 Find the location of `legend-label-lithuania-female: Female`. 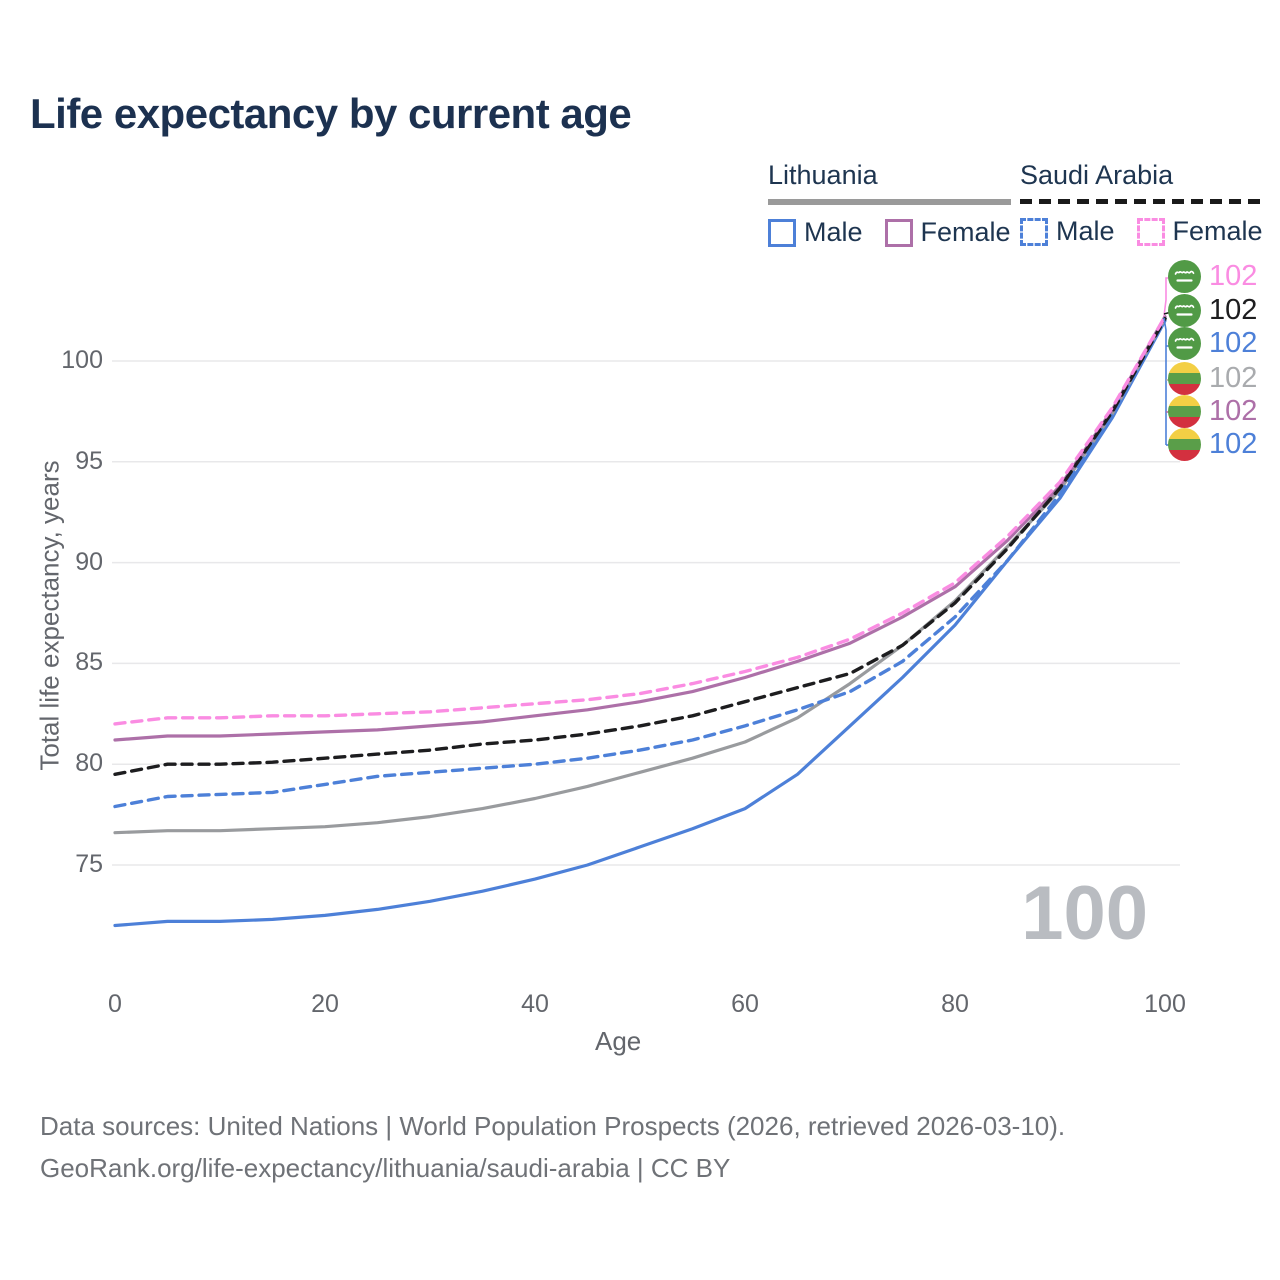

legend-label-lithuania-female: Female is located at coordinates (965, 232).